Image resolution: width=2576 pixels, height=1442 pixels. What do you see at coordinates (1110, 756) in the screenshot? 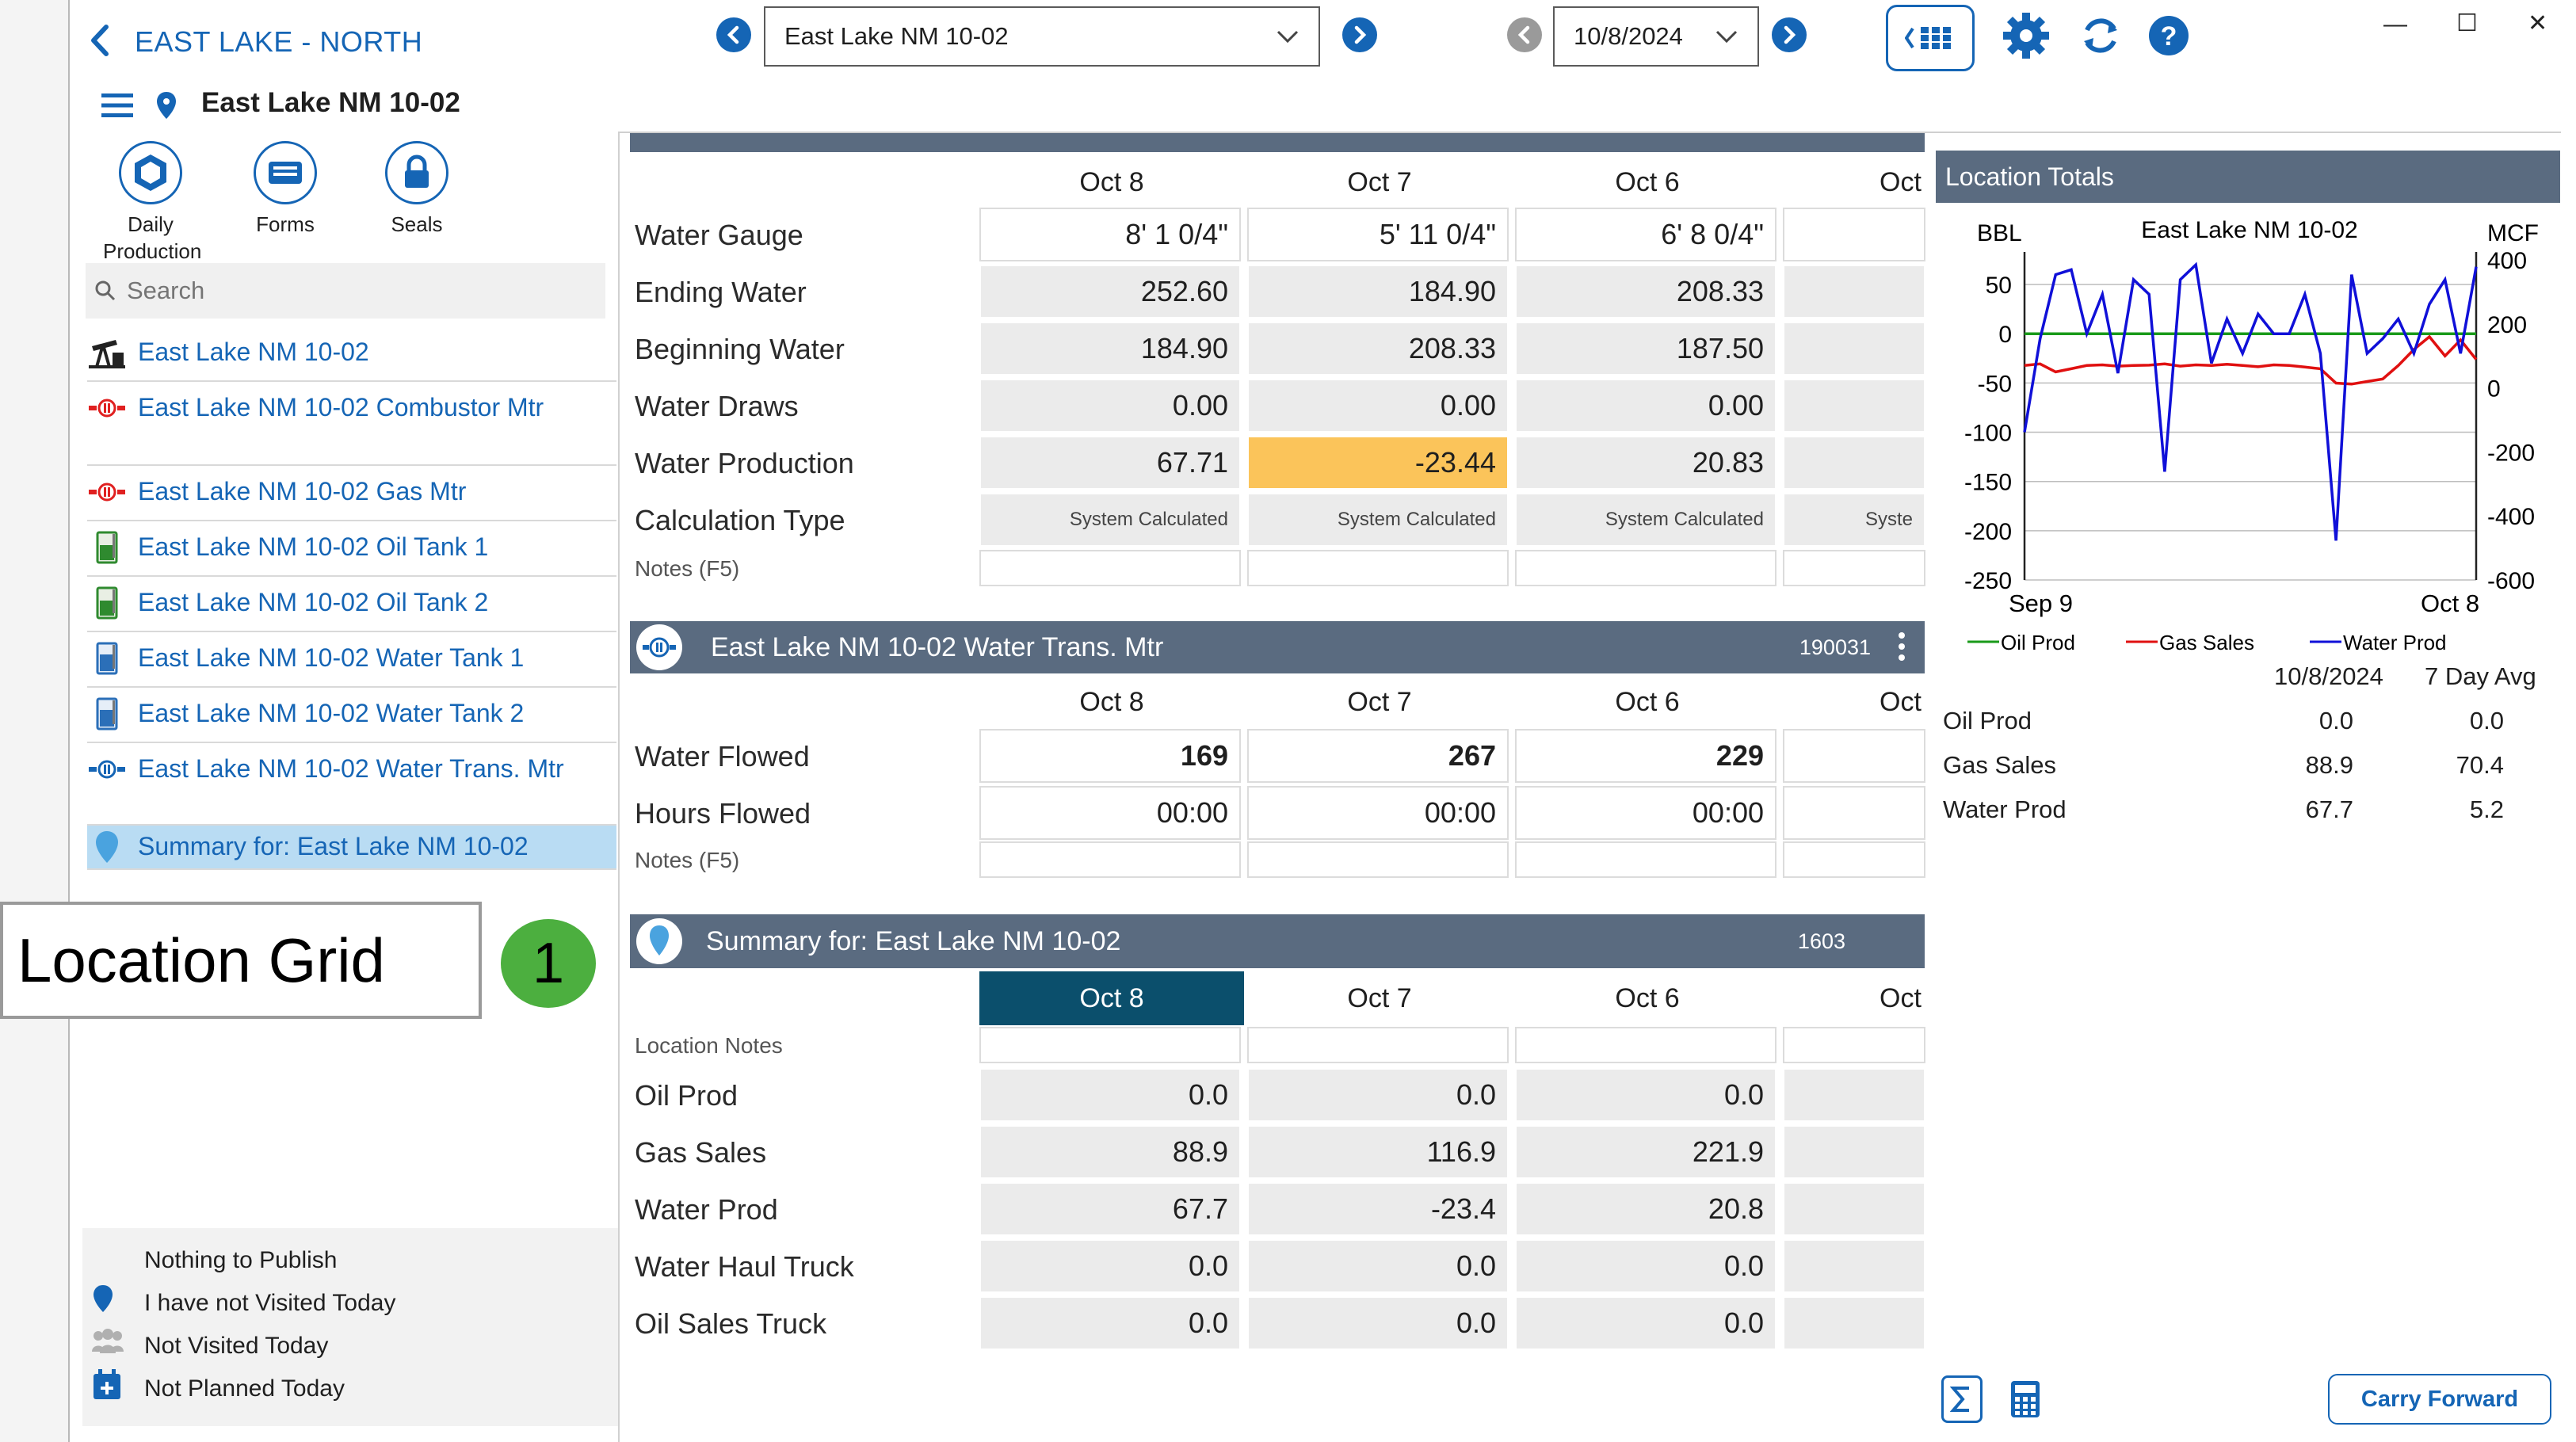
I see `grid-cell: 169` at bounding box center [1110, 756].